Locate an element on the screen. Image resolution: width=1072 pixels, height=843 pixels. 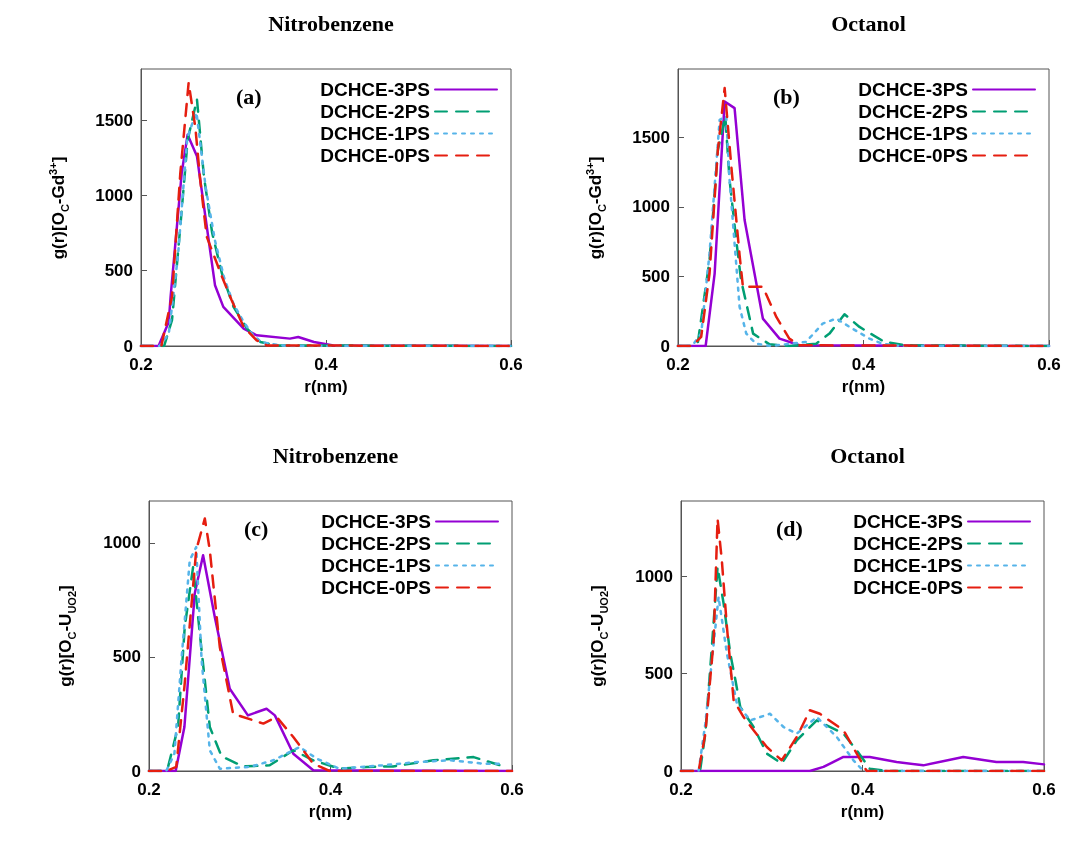
annotation: (c) is located at coordinates (256, 528).